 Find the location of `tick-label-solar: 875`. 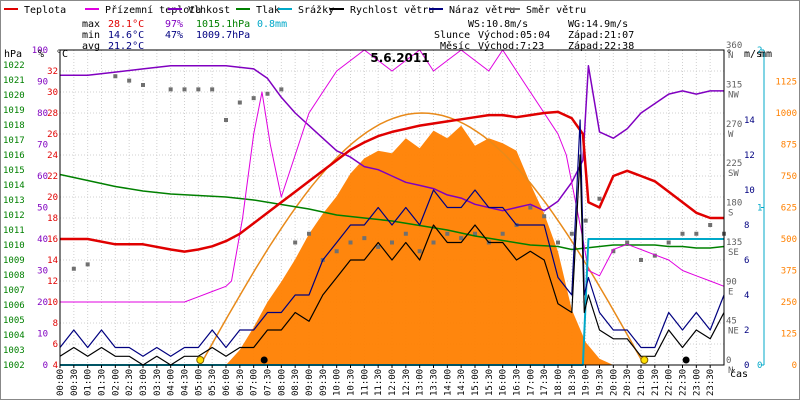

tick-label-solar: 875 is located at coordinates (789, 146).